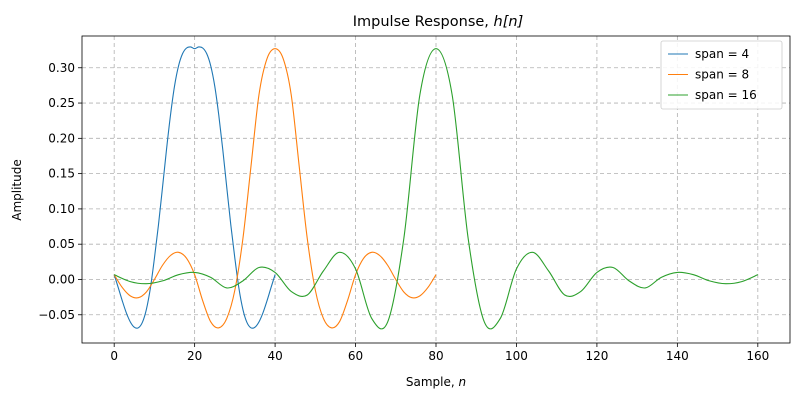 This screenshot has height=400, width=800. I want to click on x-tick-label: 140, so click(677, 356).